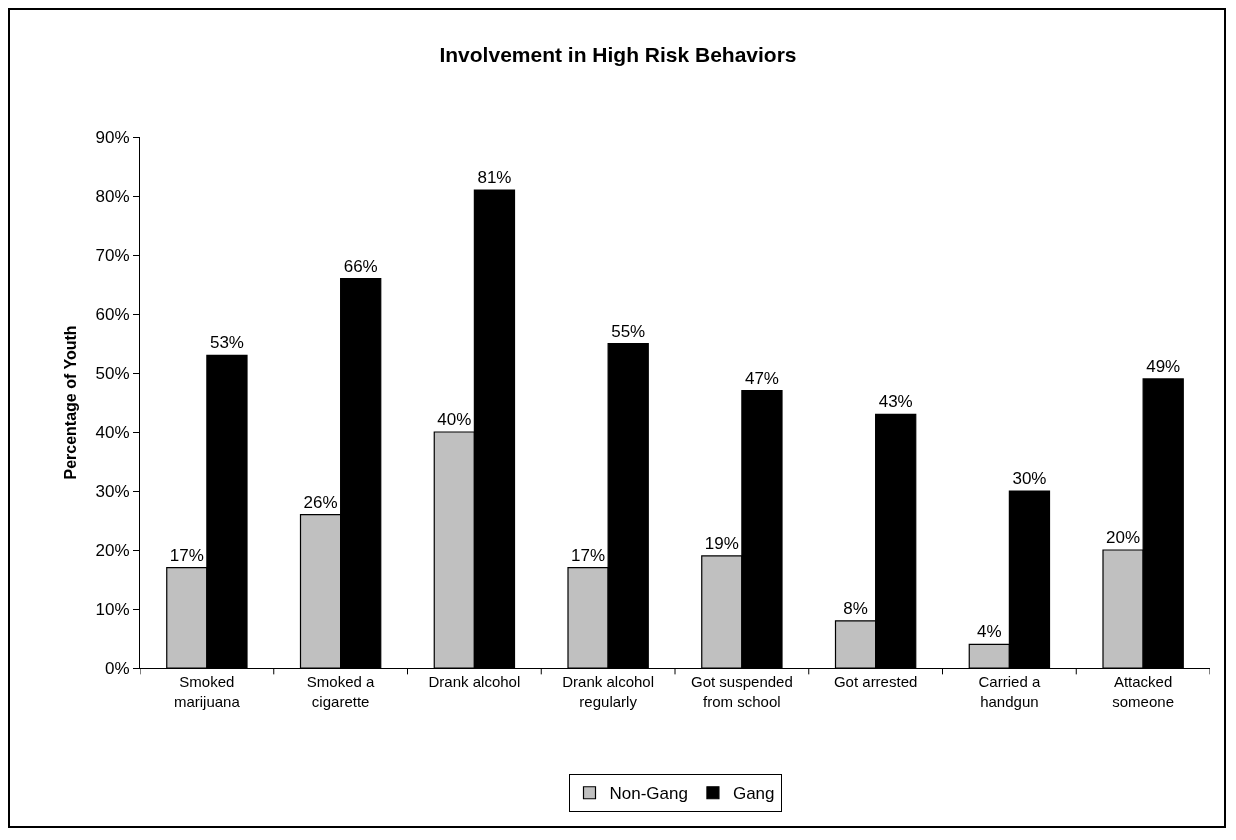 Image resolution: width=1236 pixels, height=840 pixels. I want to click on data-label: 55%, so click(628, 331).